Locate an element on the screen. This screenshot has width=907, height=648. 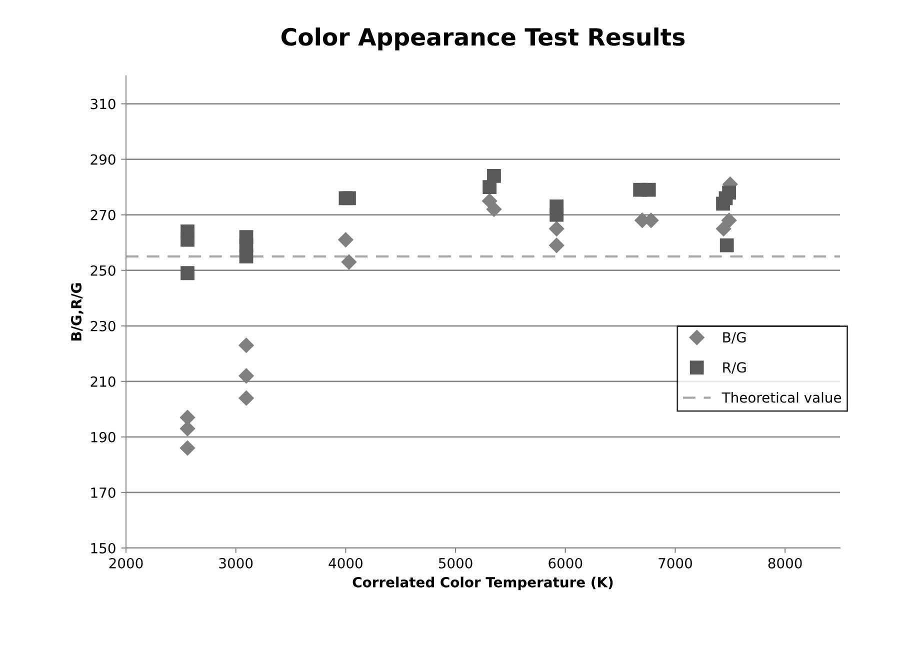
x-tick-label: 7000 is located at coordinates (675, 563).